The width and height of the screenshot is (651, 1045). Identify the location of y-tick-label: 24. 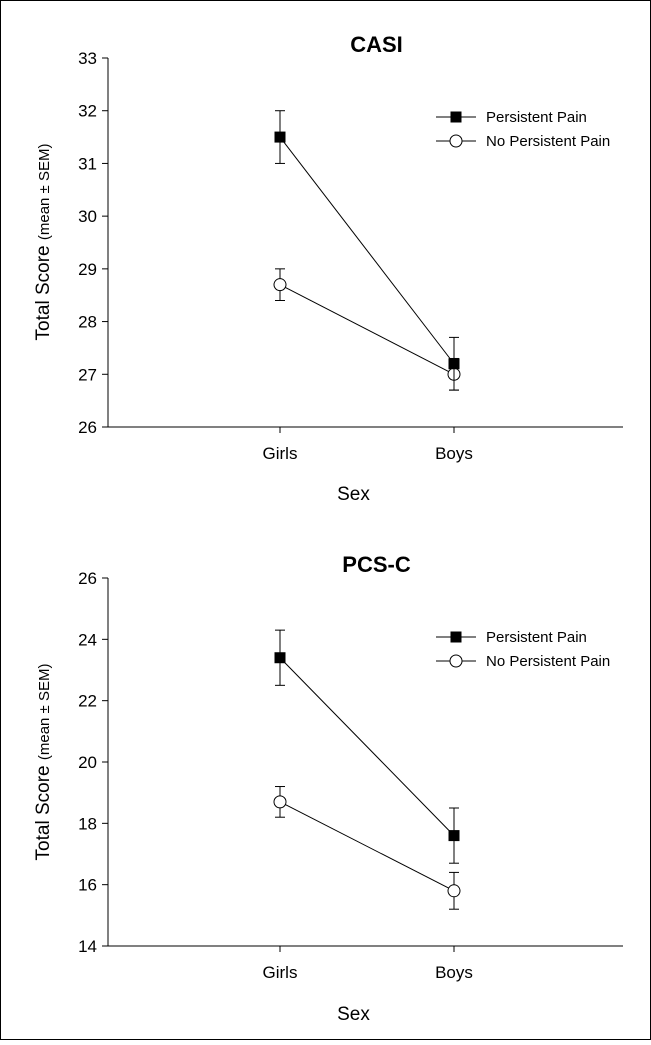
(87, 639).